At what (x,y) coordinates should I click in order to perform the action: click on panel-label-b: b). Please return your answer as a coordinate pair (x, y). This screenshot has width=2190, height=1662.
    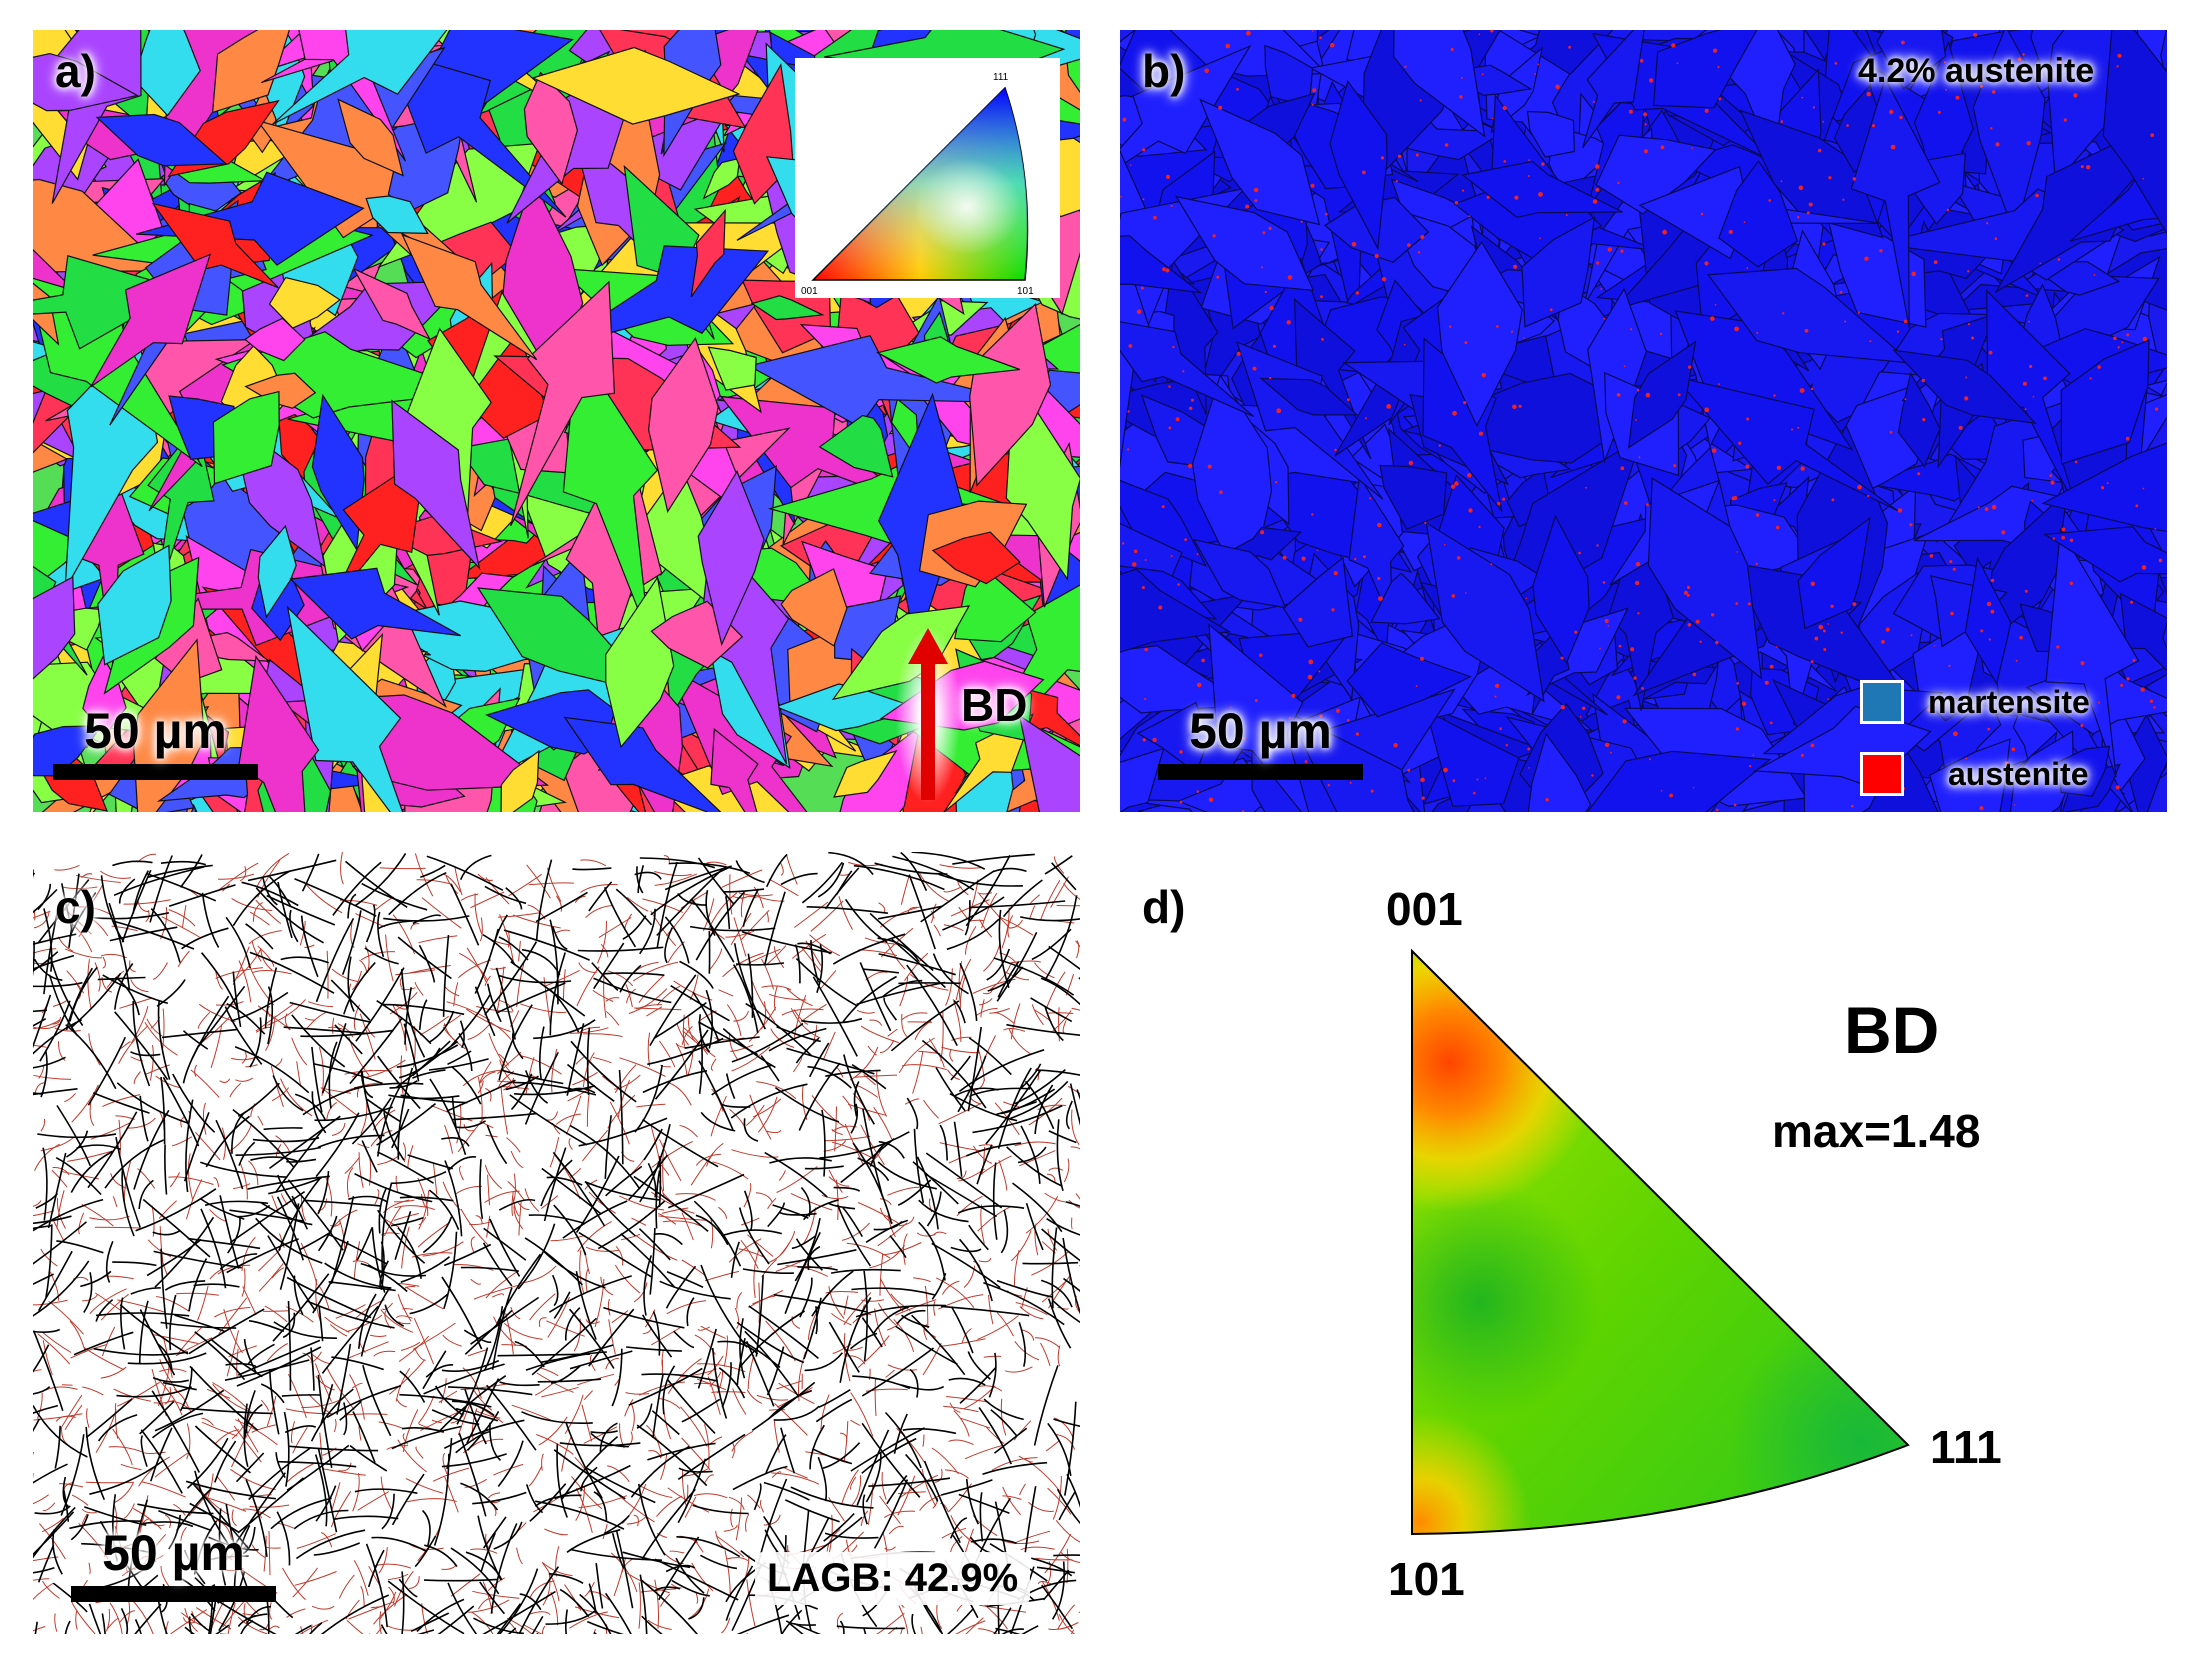
    Looking at the image, I should click on (1164, 71).